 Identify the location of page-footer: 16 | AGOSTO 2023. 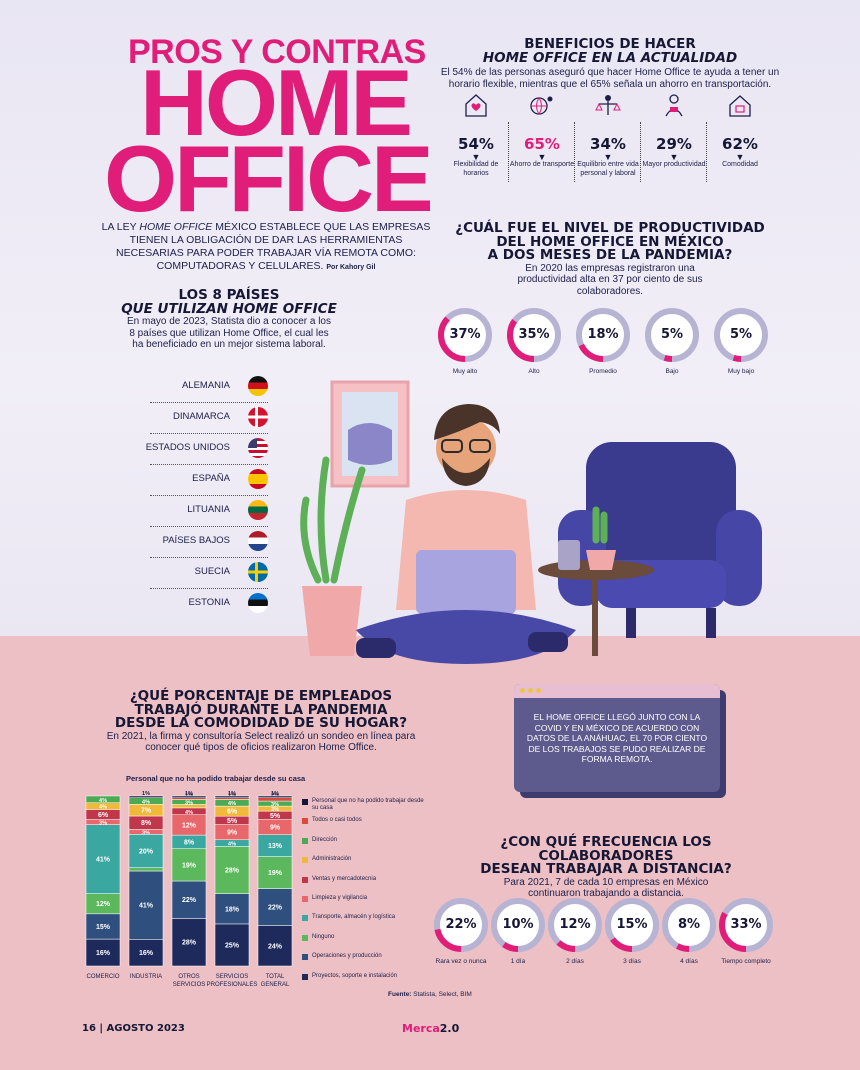
(133, 1028).